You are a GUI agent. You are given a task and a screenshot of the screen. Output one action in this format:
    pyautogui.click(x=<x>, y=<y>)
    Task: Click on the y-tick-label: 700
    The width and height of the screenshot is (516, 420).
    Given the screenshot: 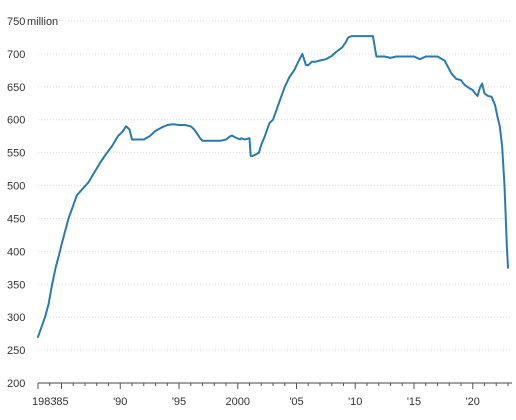 What is the action you would take?
    pyautogui.click(x=16, y=55)
    